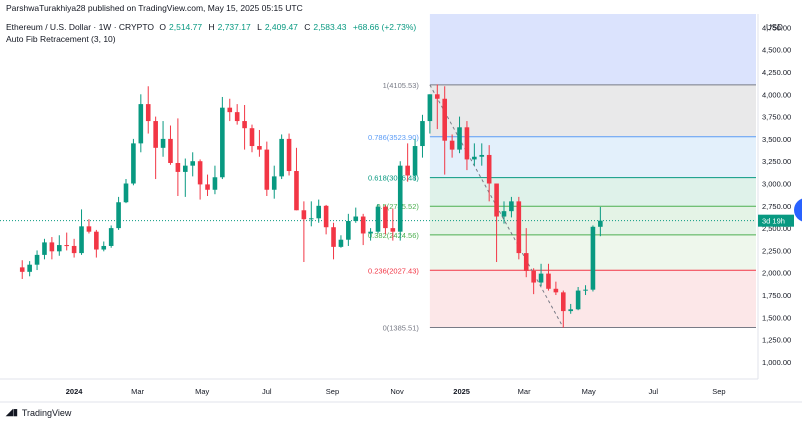 Image resolution: width=802 pixels, height=428 pixels. Describe the element at coordinates (592, 192) in the screenshot. I see `fib-zone-0.618` at that location.